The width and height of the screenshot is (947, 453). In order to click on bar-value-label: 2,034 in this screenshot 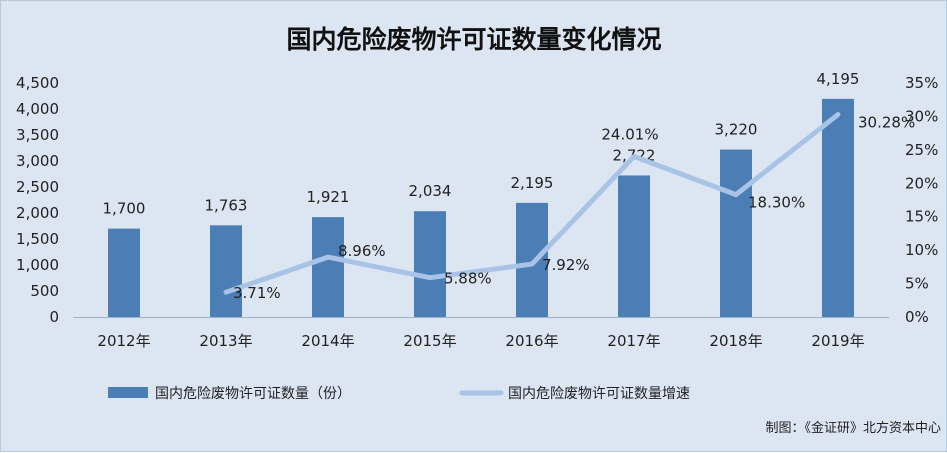, I will do `click(430, 191)`.